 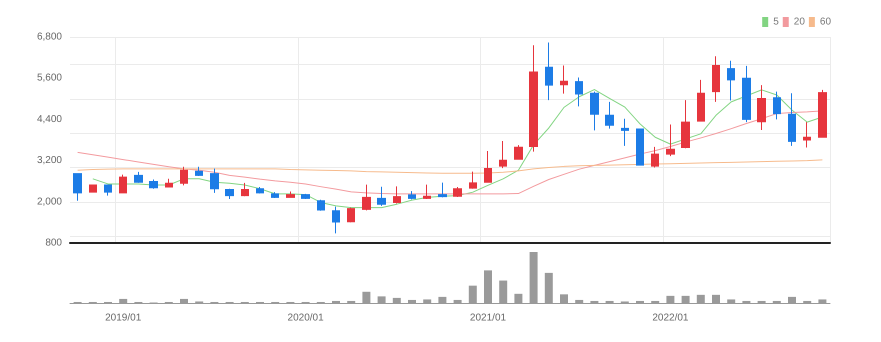 What do you see at coordinates (488, 318) in the screenshot?
I see `x-tick-label: 2021/01` at bounding box center [488, 318].